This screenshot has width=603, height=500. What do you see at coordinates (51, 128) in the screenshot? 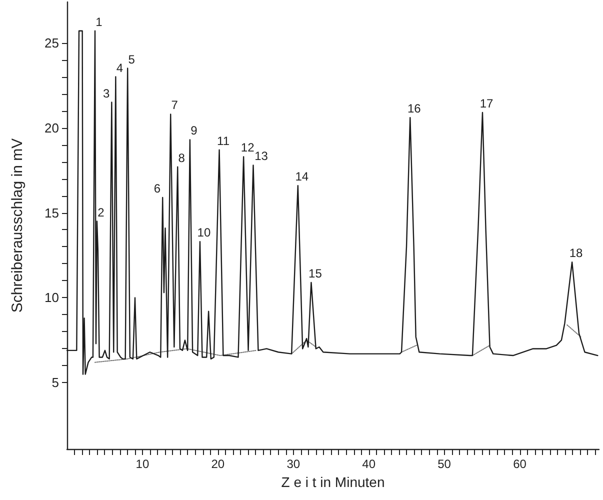
I see `y-tick-label: 20` at bounding box center [51, 128].